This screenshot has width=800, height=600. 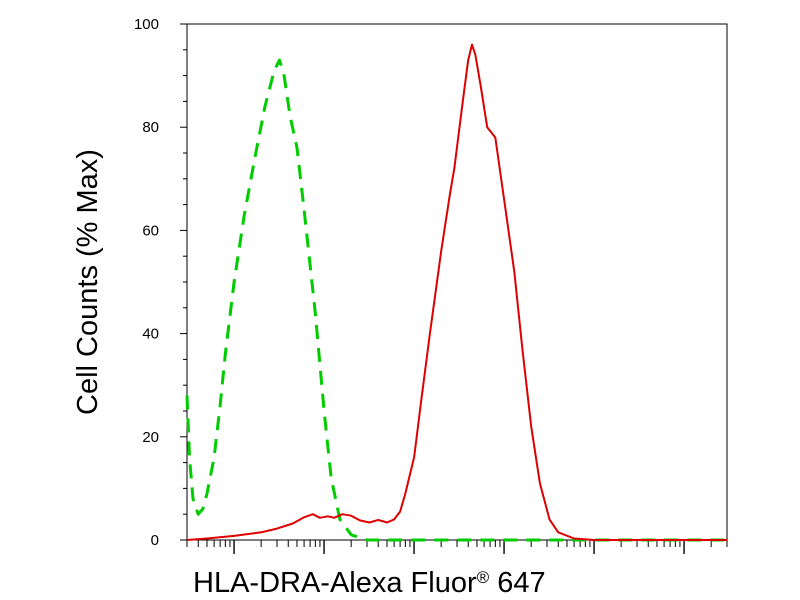 I want to click on x-axis-title-main: HLA-DRA-Alexa Fluor, so click(x=335, y=583).